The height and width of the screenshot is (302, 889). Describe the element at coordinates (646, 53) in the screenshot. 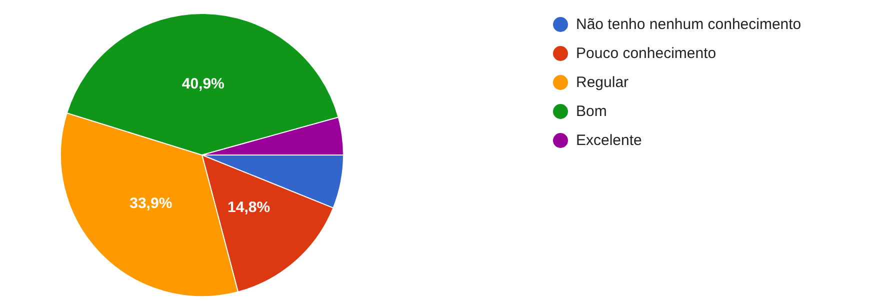

I see `legend-label: Pouco conhecimento` at that location.